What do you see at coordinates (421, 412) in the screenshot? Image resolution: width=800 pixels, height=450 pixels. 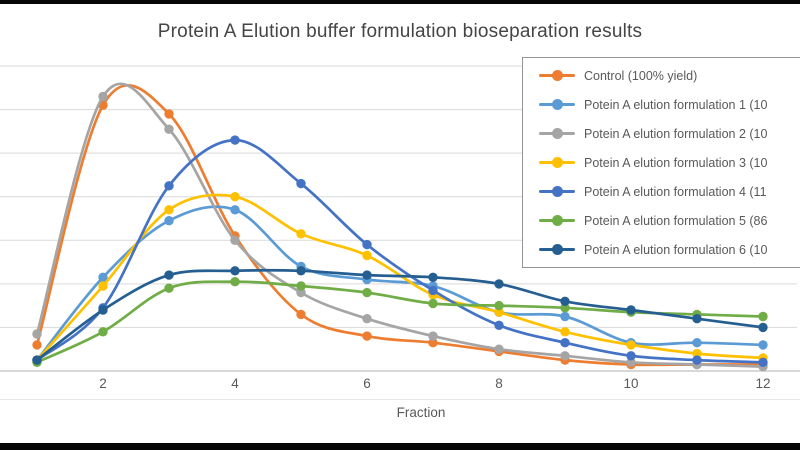 I see `x-axis-title: Fraction` at bounding box center [421, 412].